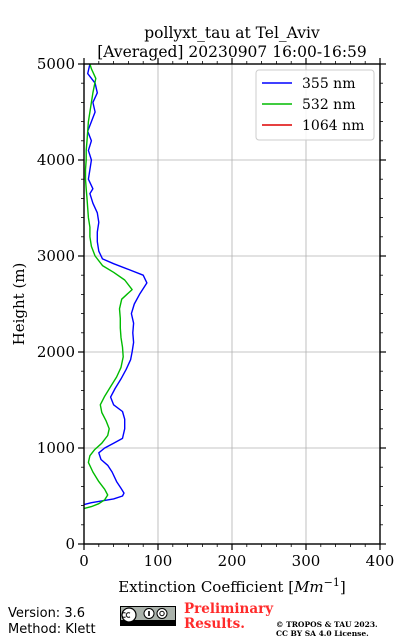 The height and width of the screenshot is (640, 400). I want to click on cc-by-sa-logo, so click(148, 616).